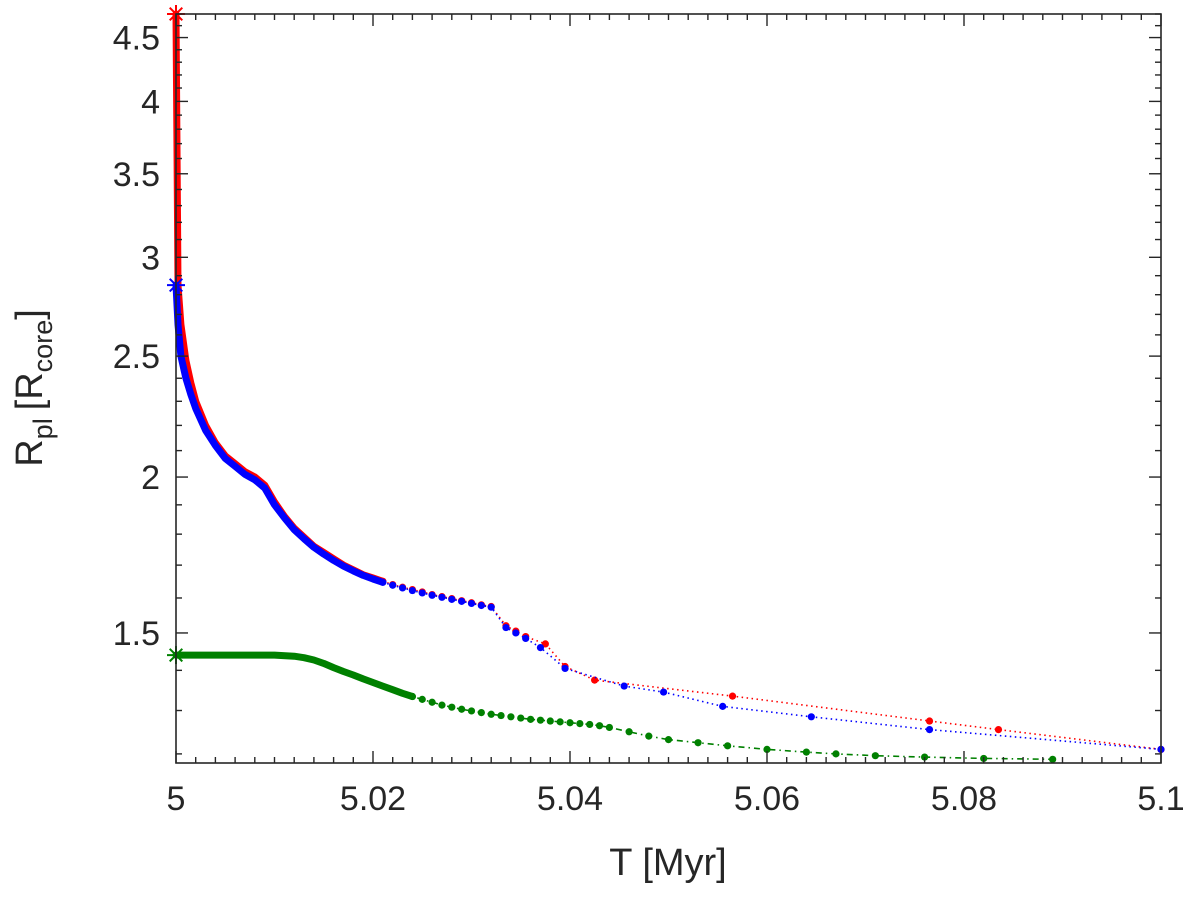 The height and width of the screenshot is (920, 1200). Describe the element at coordinates (136, 357) in the screenshot. I see `y-tick-label: 2.5` at that location.